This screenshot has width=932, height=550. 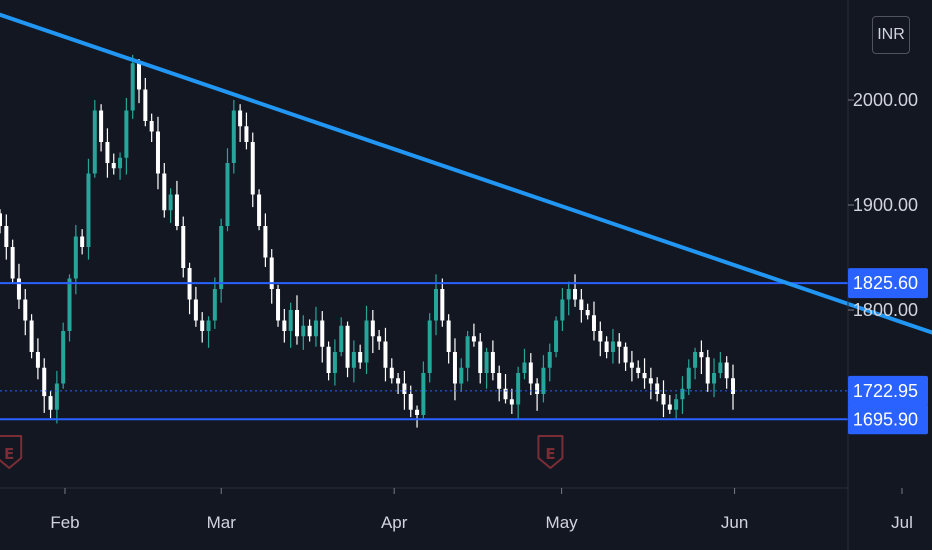 I want to click on time-axis: FebMarAprMayJunJulAug, so click(x=491, y=510).